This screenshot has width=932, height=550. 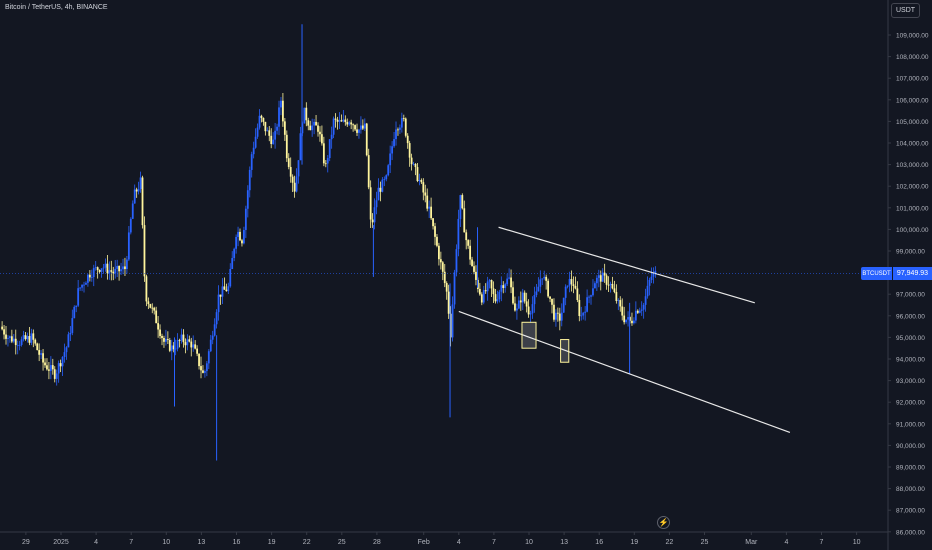 What do you see at coordinates (912, 273) in the screenshot?
I see `current-price-badge: 97,949.93` at bounding box center [912, 273].